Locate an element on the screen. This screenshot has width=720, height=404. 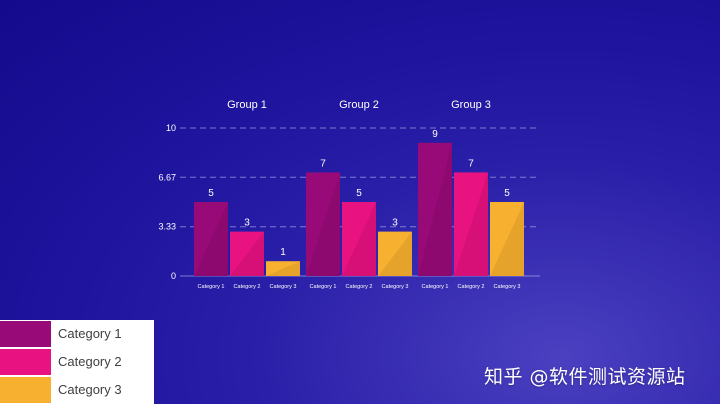
data-label: 1 is located at coordinates (283, 252).